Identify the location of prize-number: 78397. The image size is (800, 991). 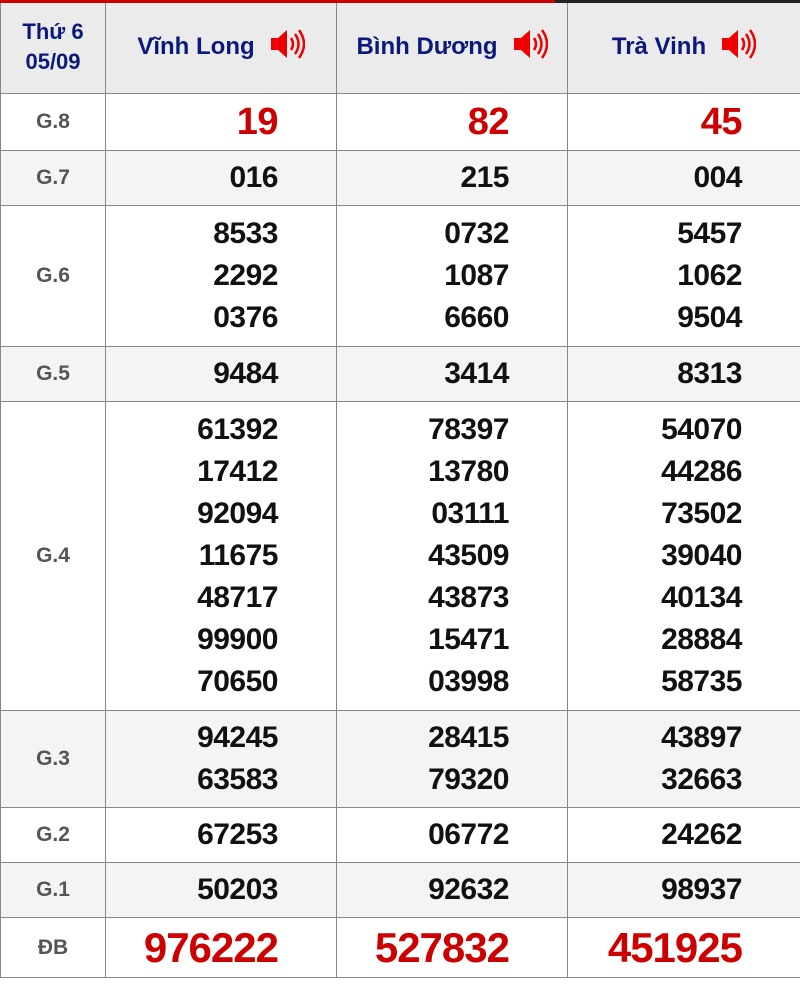
(468, 429).